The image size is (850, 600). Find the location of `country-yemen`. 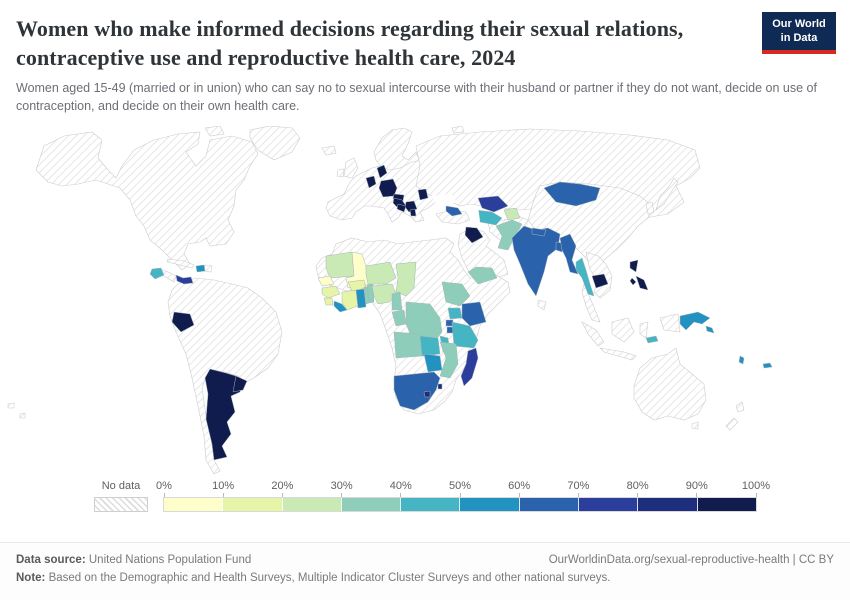

country-yemen is located at coordinates (482, 275).